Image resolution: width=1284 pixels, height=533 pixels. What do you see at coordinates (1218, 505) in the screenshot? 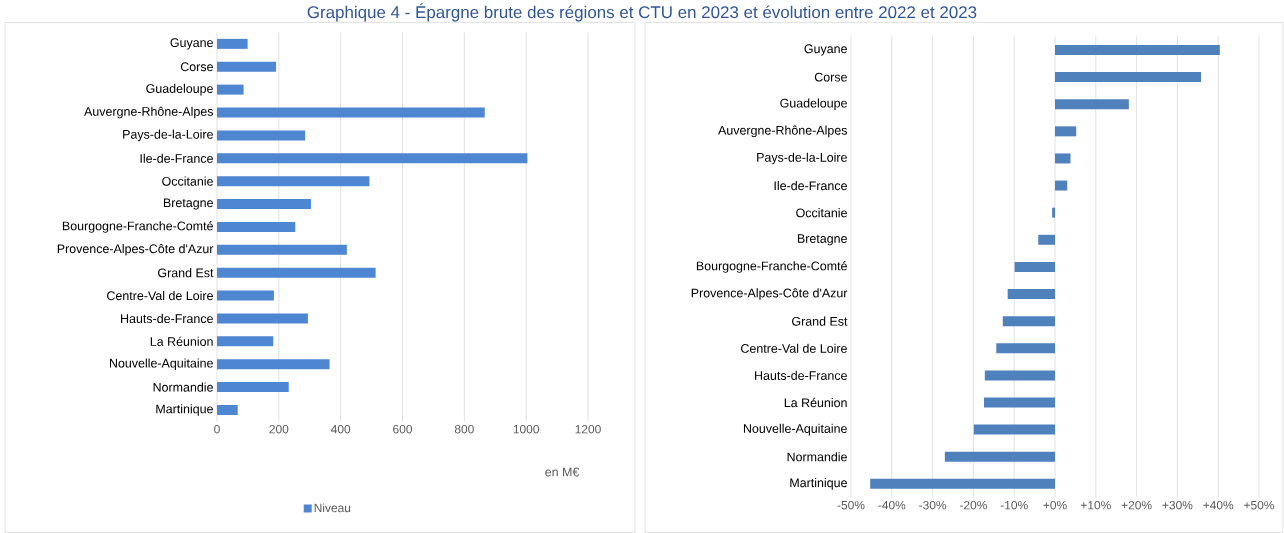
I see `x-tick-label: +40%` at bounding box center [1218, 505].